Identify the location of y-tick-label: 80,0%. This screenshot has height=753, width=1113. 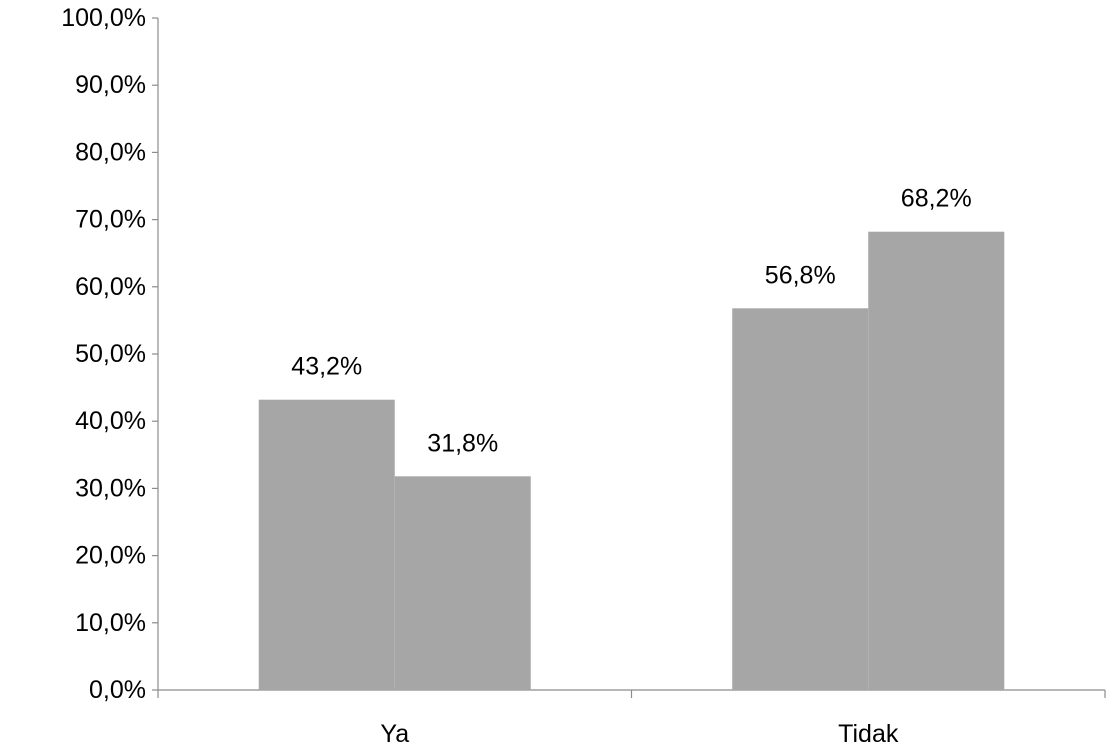
(110, 152).